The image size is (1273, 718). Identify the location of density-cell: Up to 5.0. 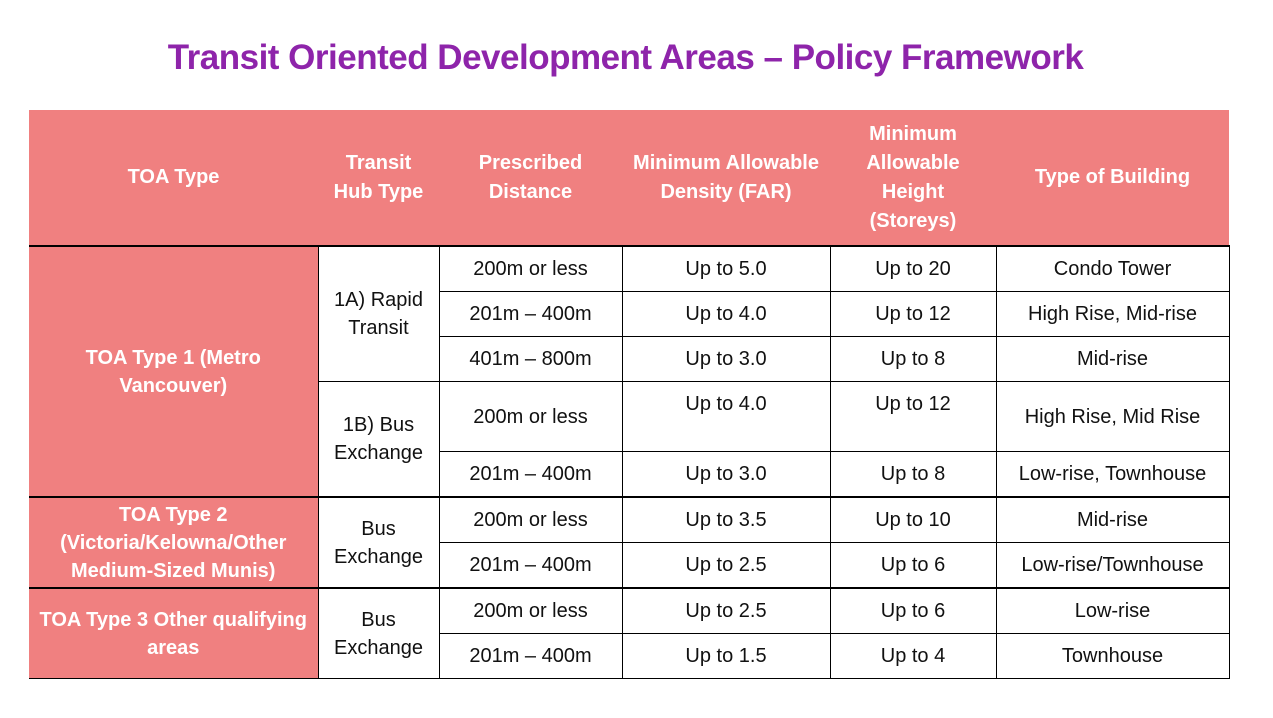
(726, 268).